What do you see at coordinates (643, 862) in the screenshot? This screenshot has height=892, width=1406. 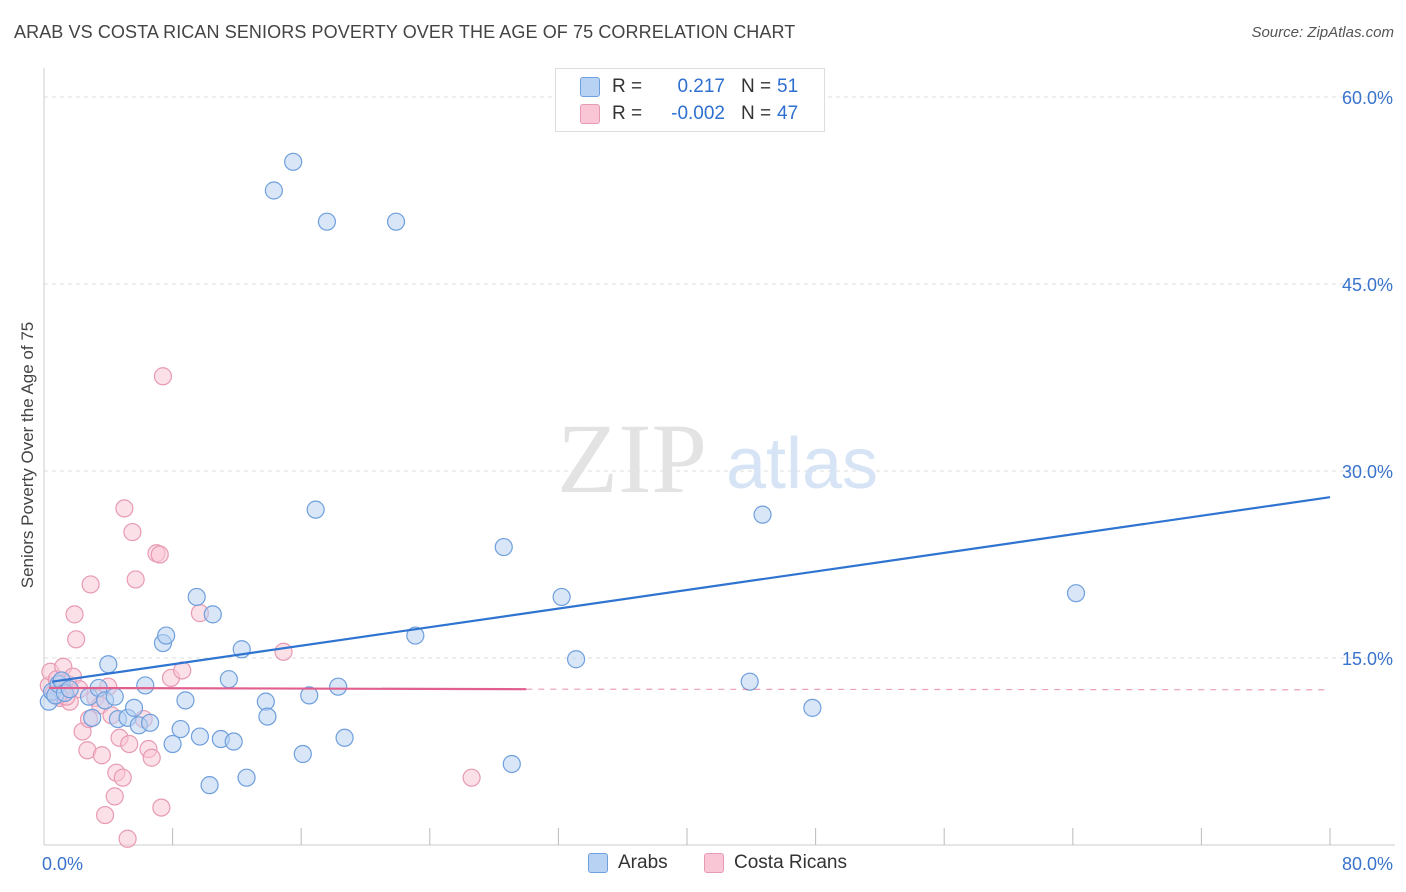 I see `legend-label-arabs: Arabs` at bounding box center [643, 862].